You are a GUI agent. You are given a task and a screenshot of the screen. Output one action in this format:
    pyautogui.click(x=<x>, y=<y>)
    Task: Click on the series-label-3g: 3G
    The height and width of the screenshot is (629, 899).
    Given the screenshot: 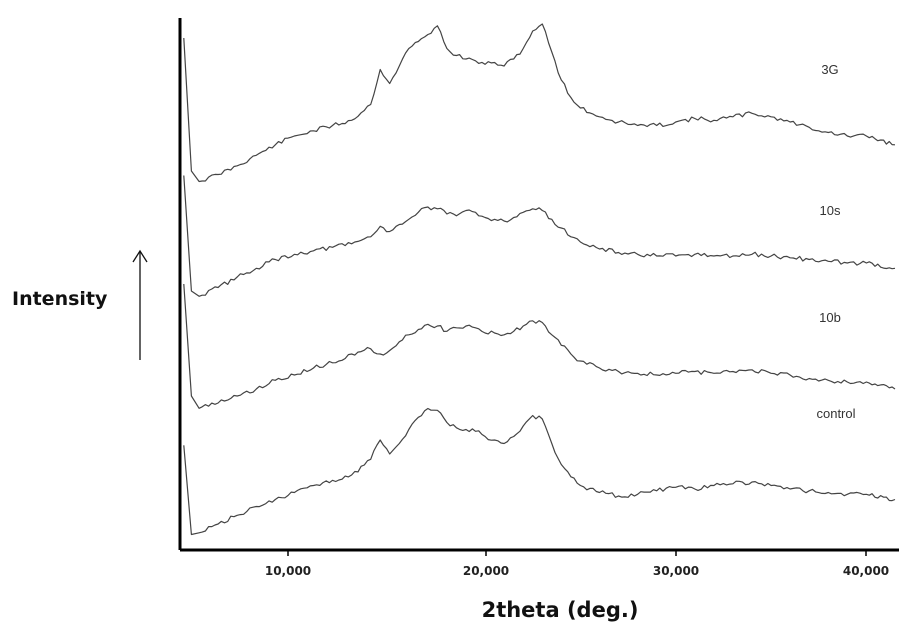 What is the action you would take?
    pyautogui.click(x=829, y=69)
    